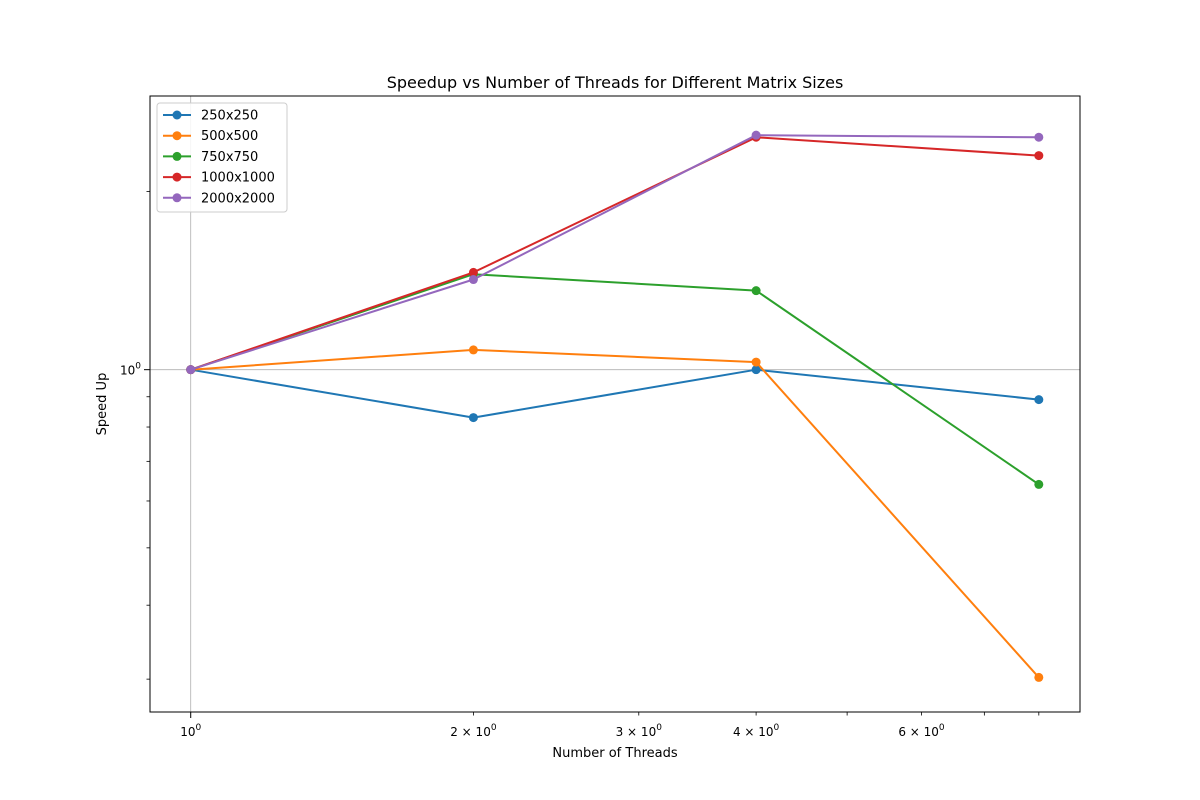 Image resolution: width=1200 pixels, height=800 pixels. Describe the element at coordinates (229, 116) in the screenshot. I see `legend-label-250x250: 250x250` at that location.